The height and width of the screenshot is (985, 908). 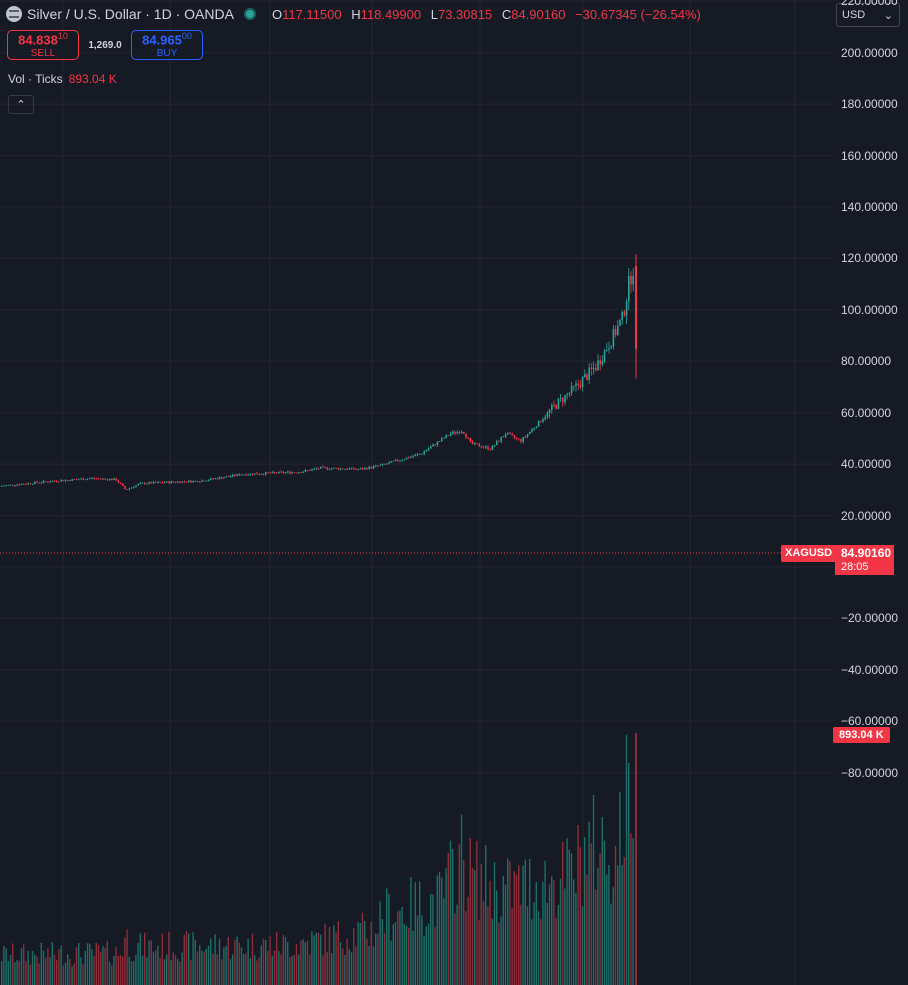 What do you see at coordinates (868, 15) in the screenshot?
I see `currency-select: USD ⌄` at bounding box center [868, 15].